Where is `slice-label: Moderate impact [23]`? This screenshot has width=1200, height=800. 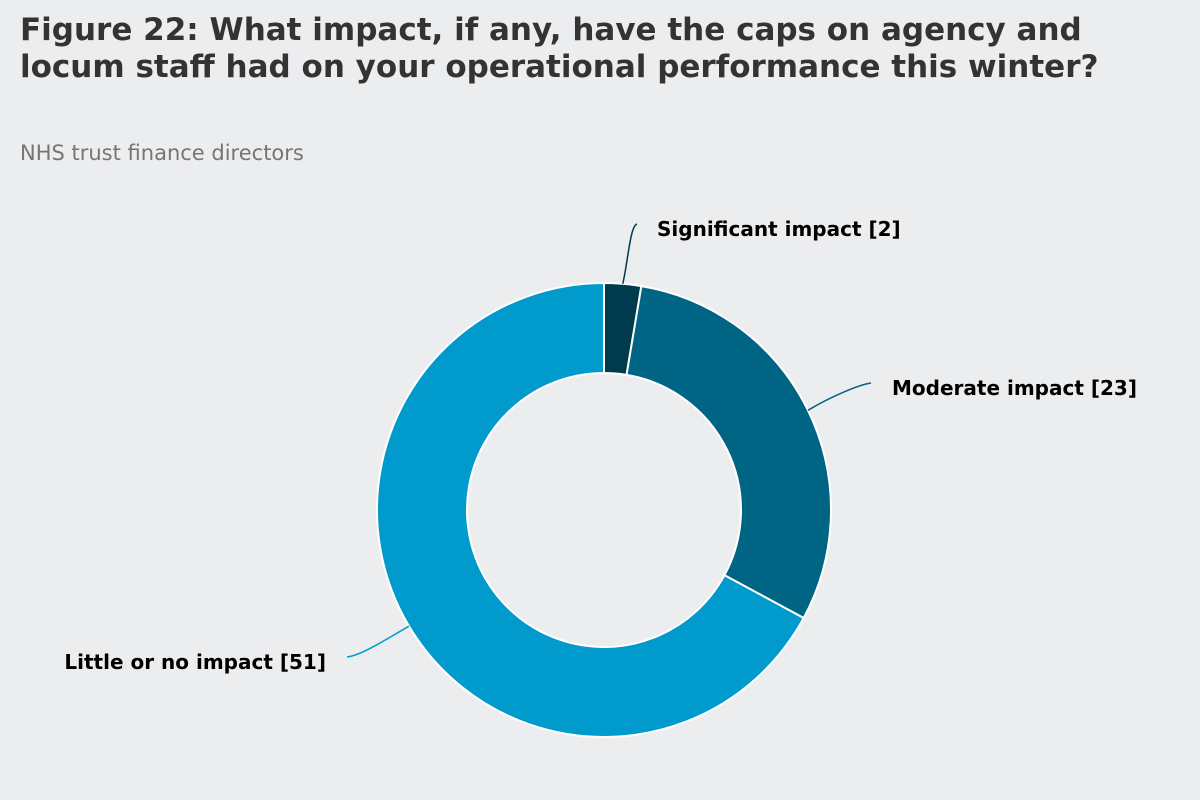 slice-label: Moderate impact [23] is located at coordinates (1014, 388).